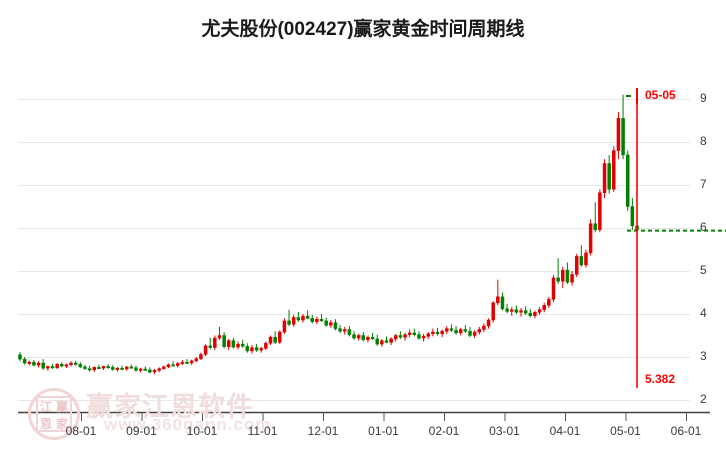  What do you see at coordinates (686, 431) in the screenshot?
I see `x-tick-label: 06-01` at bounding box center [686, 431].